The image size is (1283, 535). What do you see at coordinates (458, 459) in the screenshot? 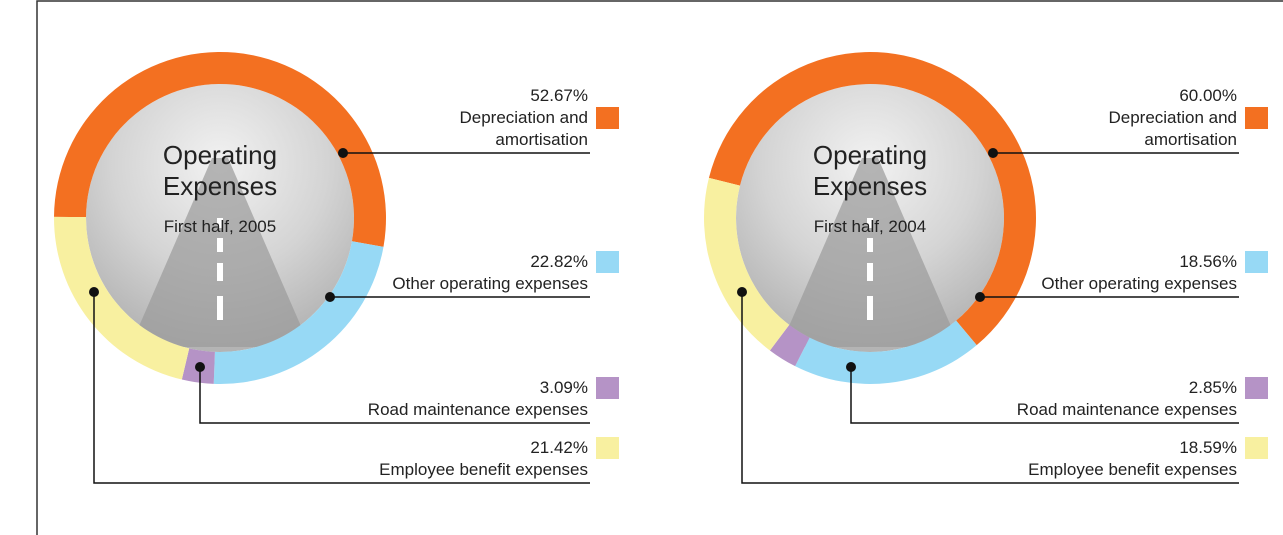
I see `legend-label: 21.42% Employee benefit expenses` at bounding box center [458, 459].